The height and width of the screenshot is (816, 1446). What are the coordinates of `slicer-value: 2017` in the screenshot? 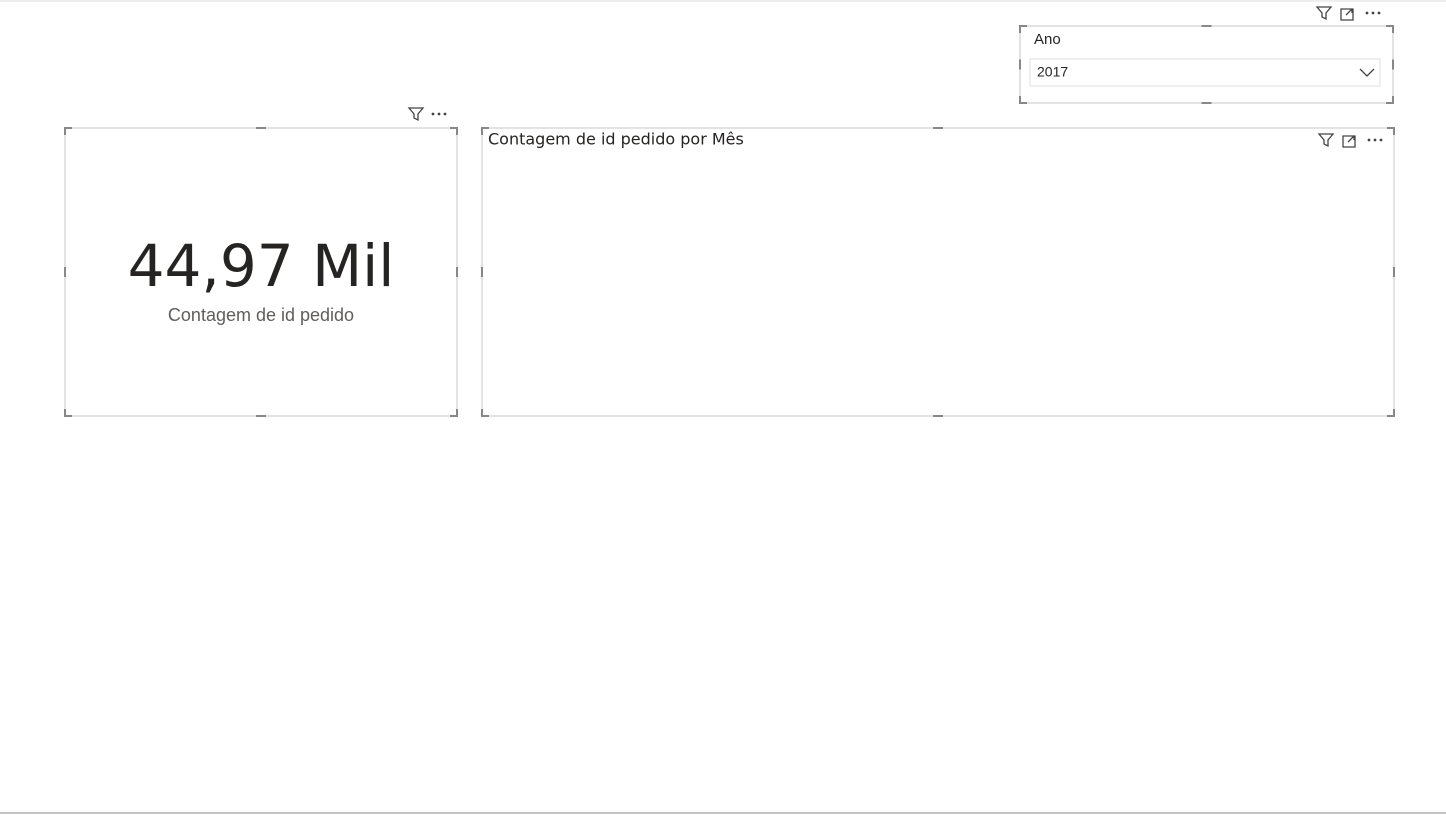 It's located at (1052, 72).